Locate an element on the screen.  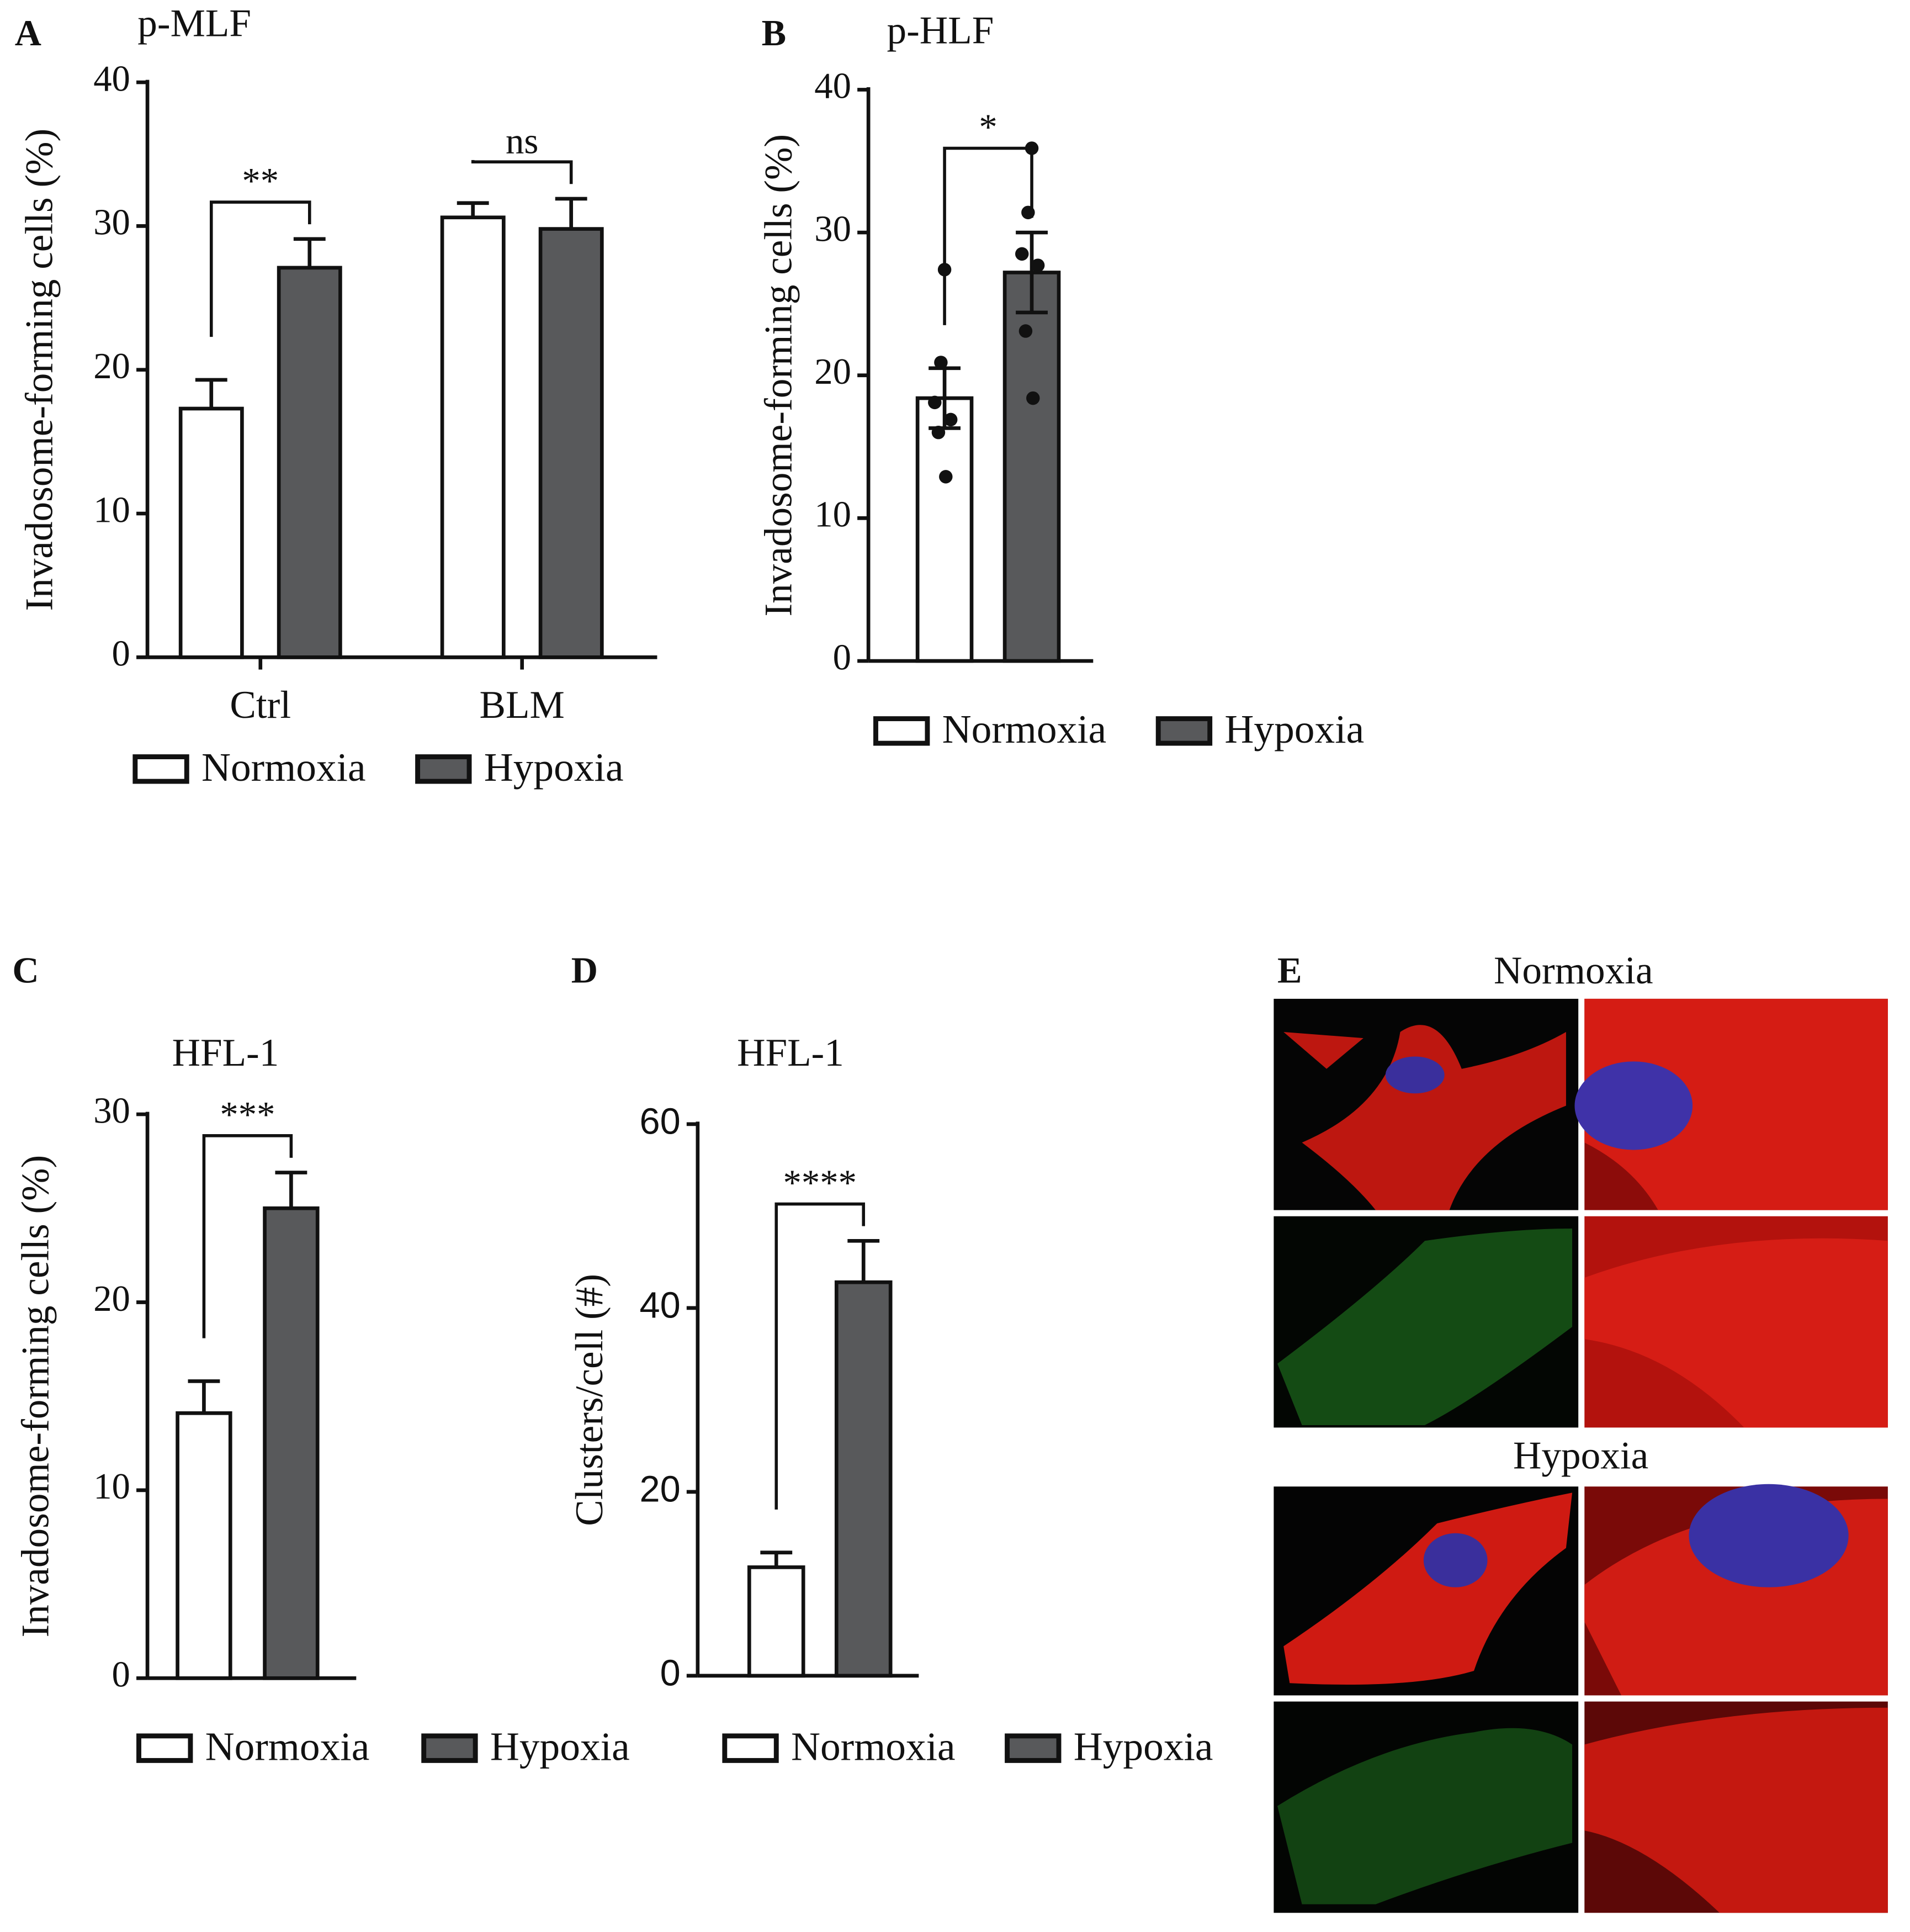
y-axis-label: Clusters/cell (#) is located at coordinates (589, 1400).